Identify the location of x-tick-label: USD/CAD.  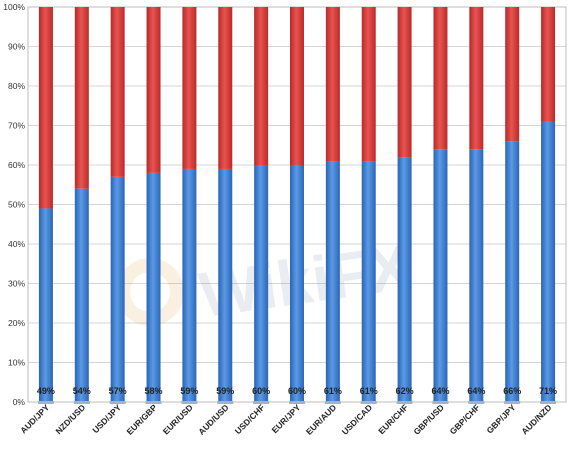
(357, 419).